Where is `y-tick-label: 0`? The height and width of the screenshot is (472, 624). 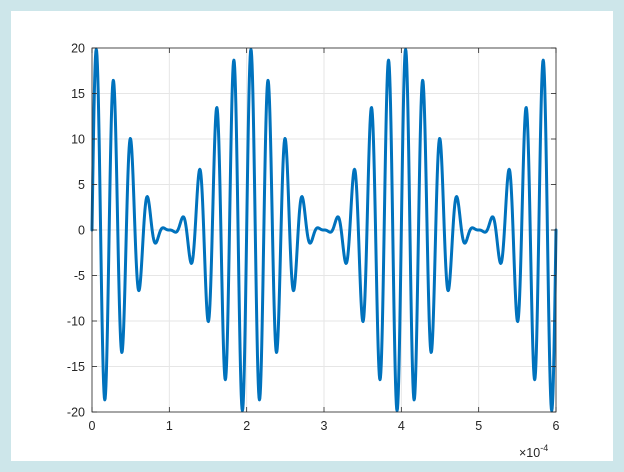
y-tick-label: 0 is located at coordinates (81, 231).